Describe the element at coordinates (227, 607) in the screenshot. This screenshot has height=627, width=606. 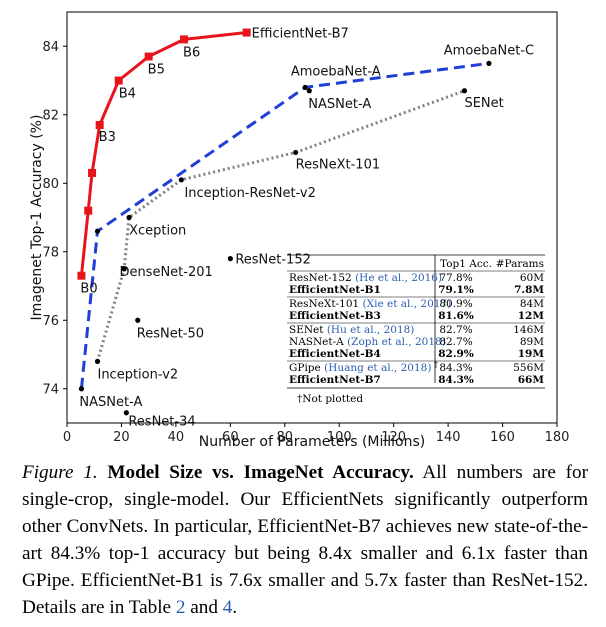
I see `caption-ref-table-4: 4` at that location.